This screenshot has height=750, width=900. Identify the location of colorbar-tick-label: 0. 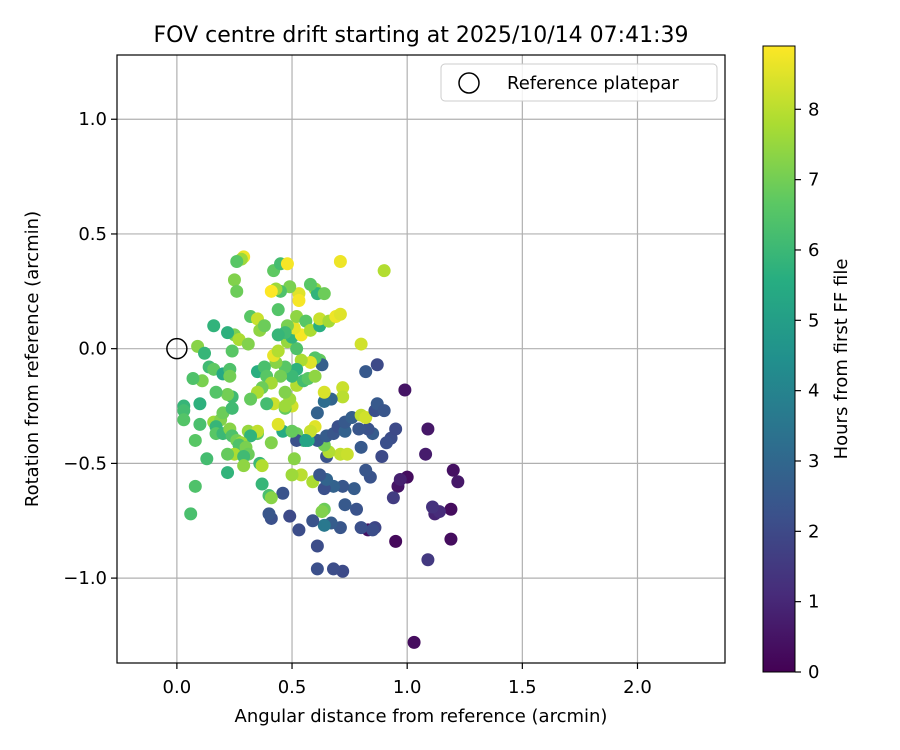
(813, 672).